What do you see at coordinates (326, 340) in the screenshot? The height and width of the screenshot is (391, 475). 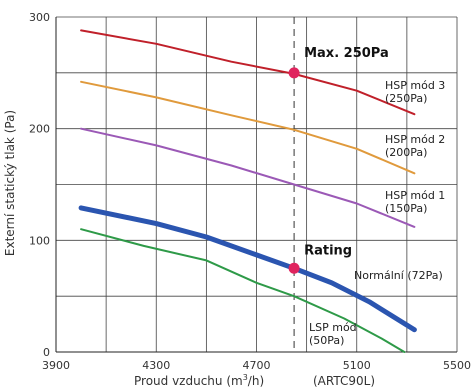 I see `series-label-5: (50Pa)` at bounding box center [326, 340].